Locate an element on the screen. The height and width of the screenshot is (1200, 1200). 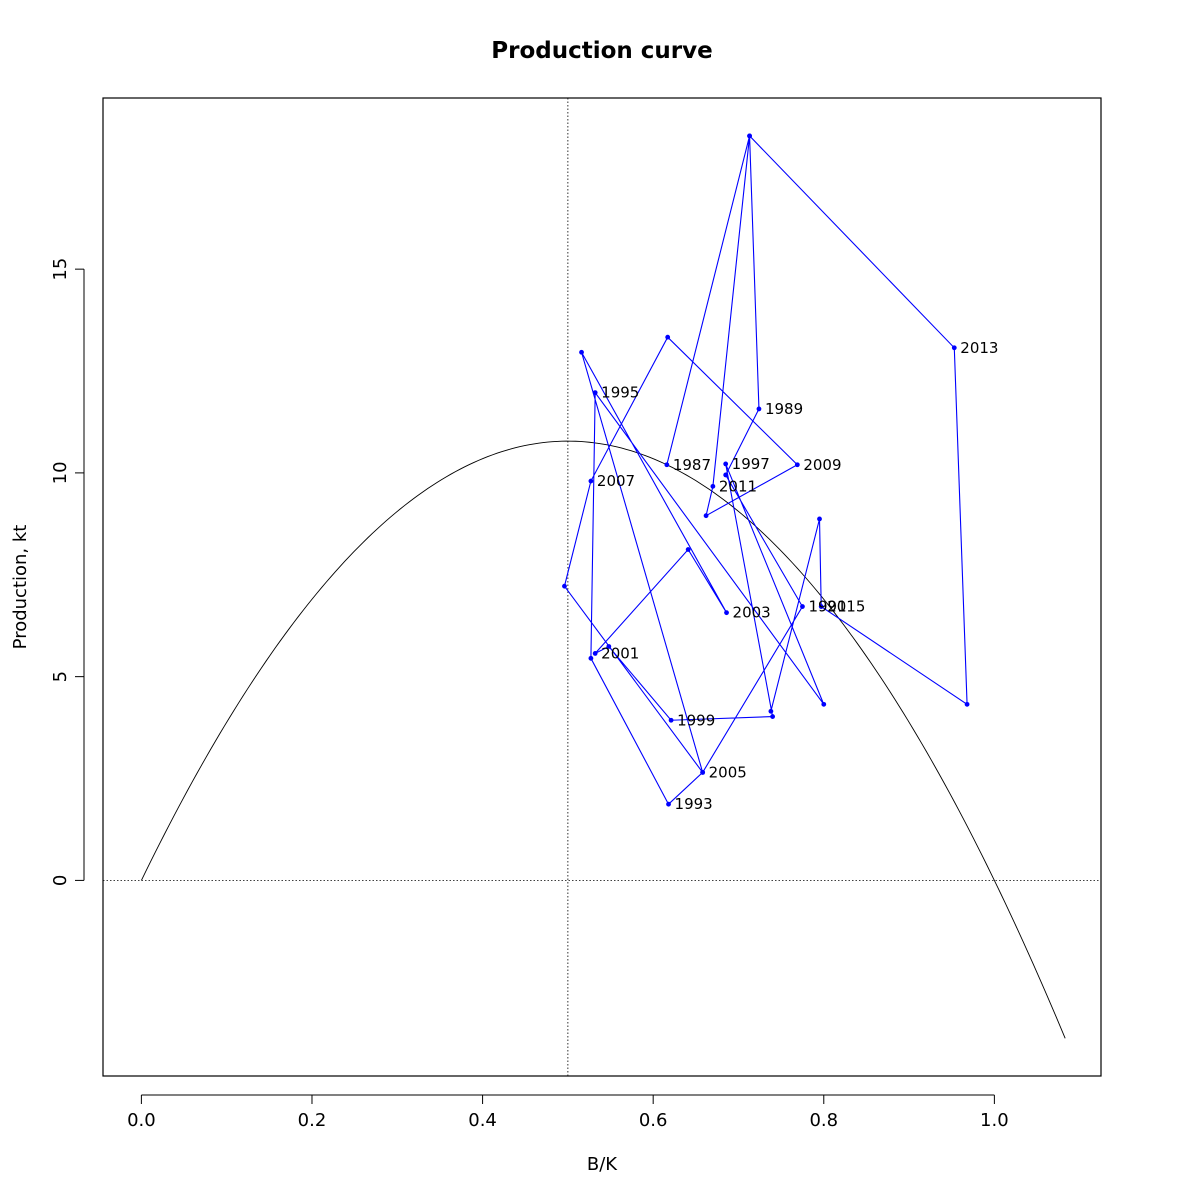
year-label-2013: 2013 is located at coordinates (979, 348).